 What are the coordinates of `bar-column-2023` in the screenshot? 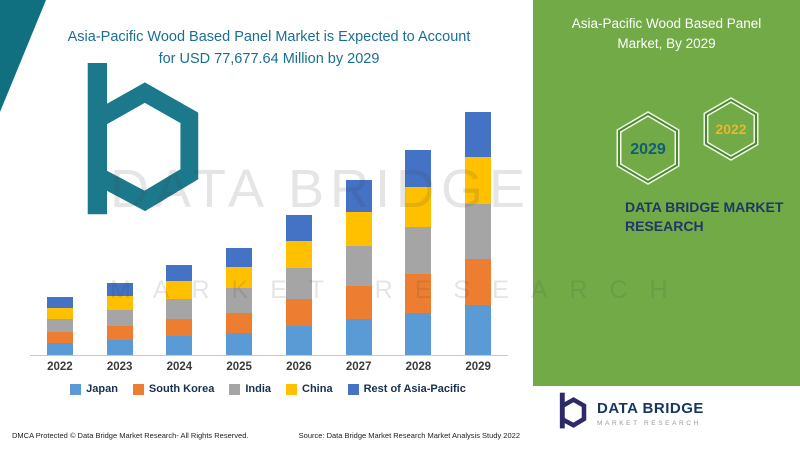 It's located at (120, 319).